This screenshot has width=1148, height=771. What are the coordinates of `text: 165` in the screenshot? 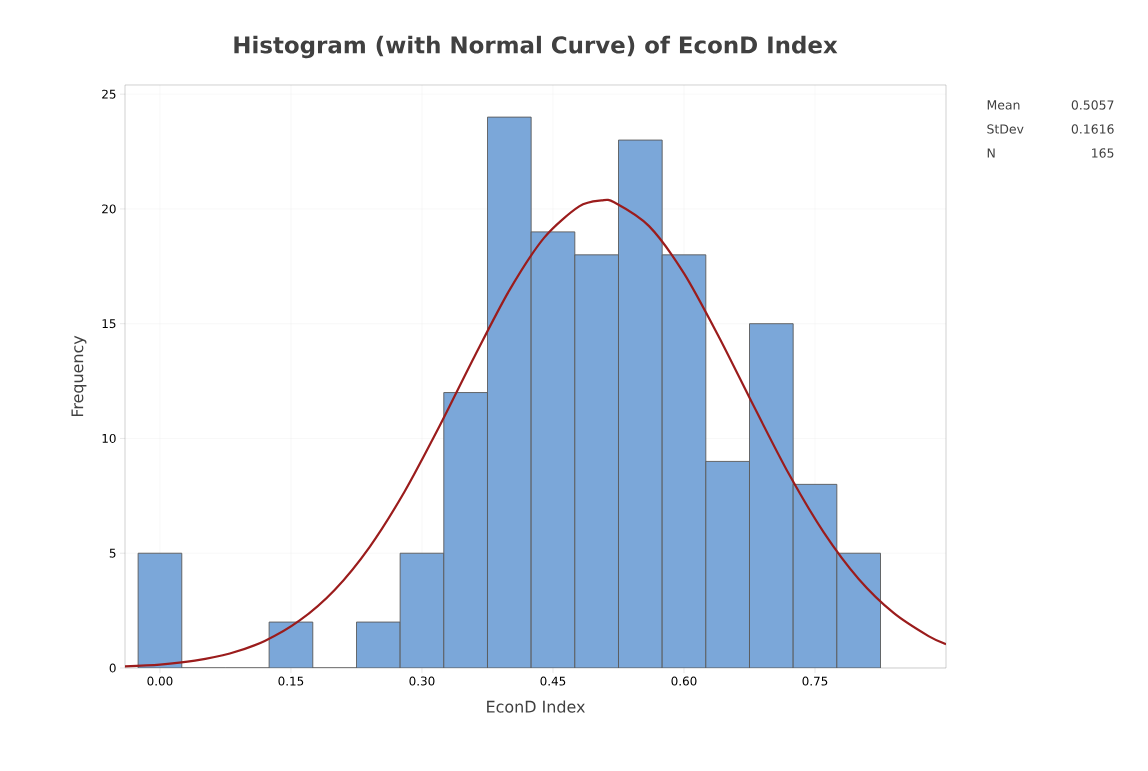 It's located at (1103, 153).